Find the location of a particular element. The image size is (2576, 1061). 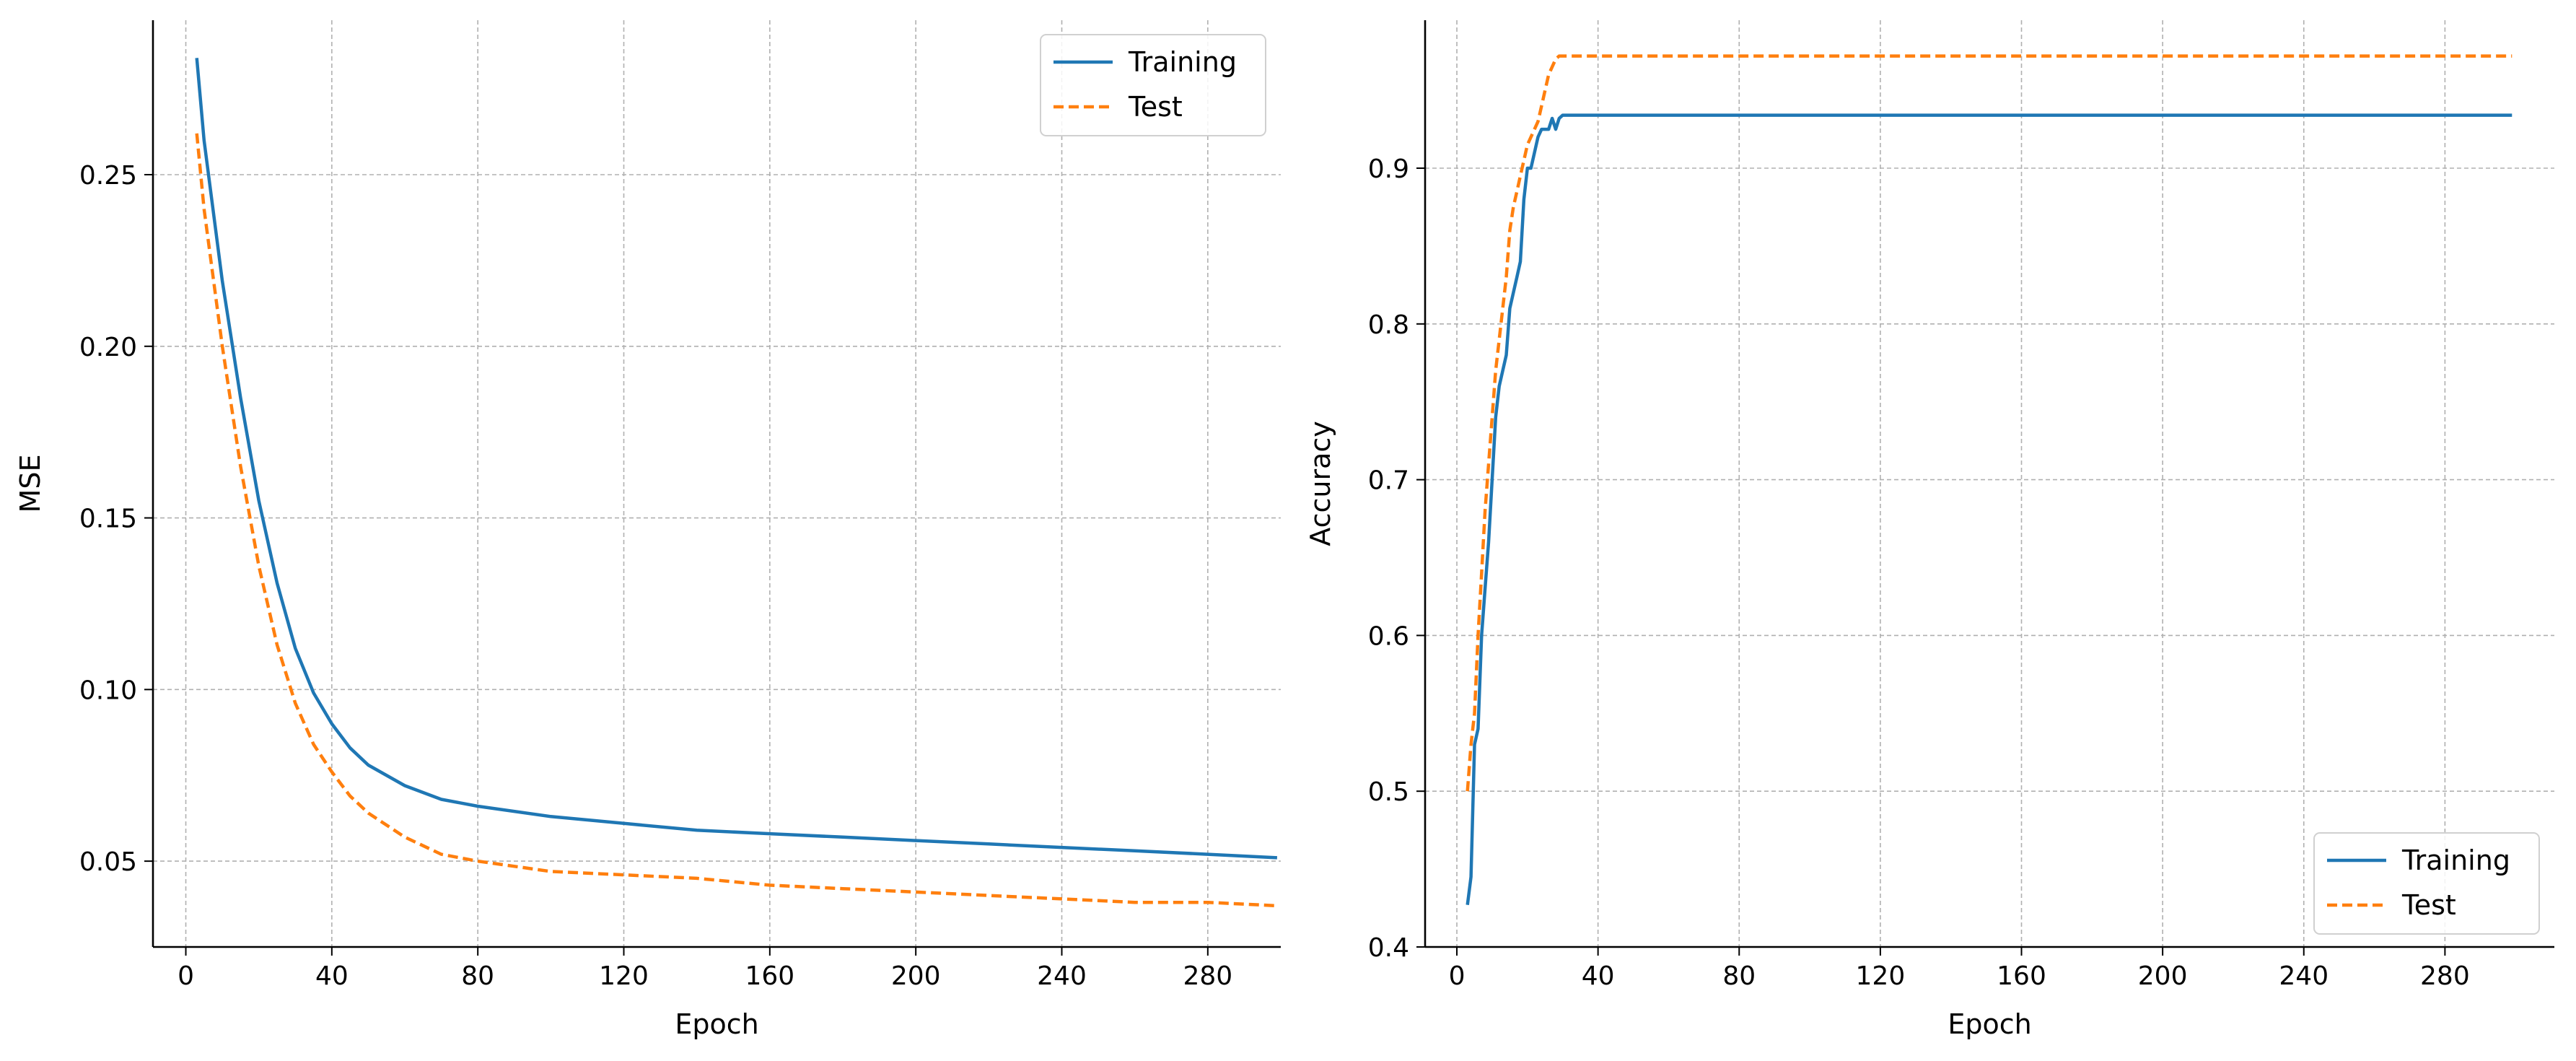

y-axis-label: MSE is located at coordinates (30, 484).